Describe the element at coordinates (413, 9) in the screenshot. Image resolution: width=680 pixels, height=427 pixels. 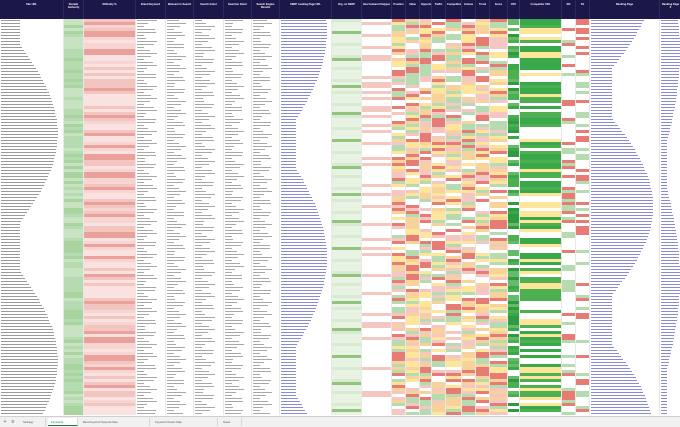
I see `column-header: Value` at that location.